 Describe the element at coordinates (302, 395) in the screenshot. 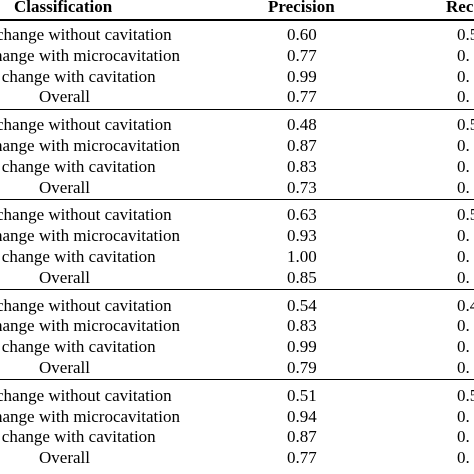

I see `precision-cell: 0.51` at that location.